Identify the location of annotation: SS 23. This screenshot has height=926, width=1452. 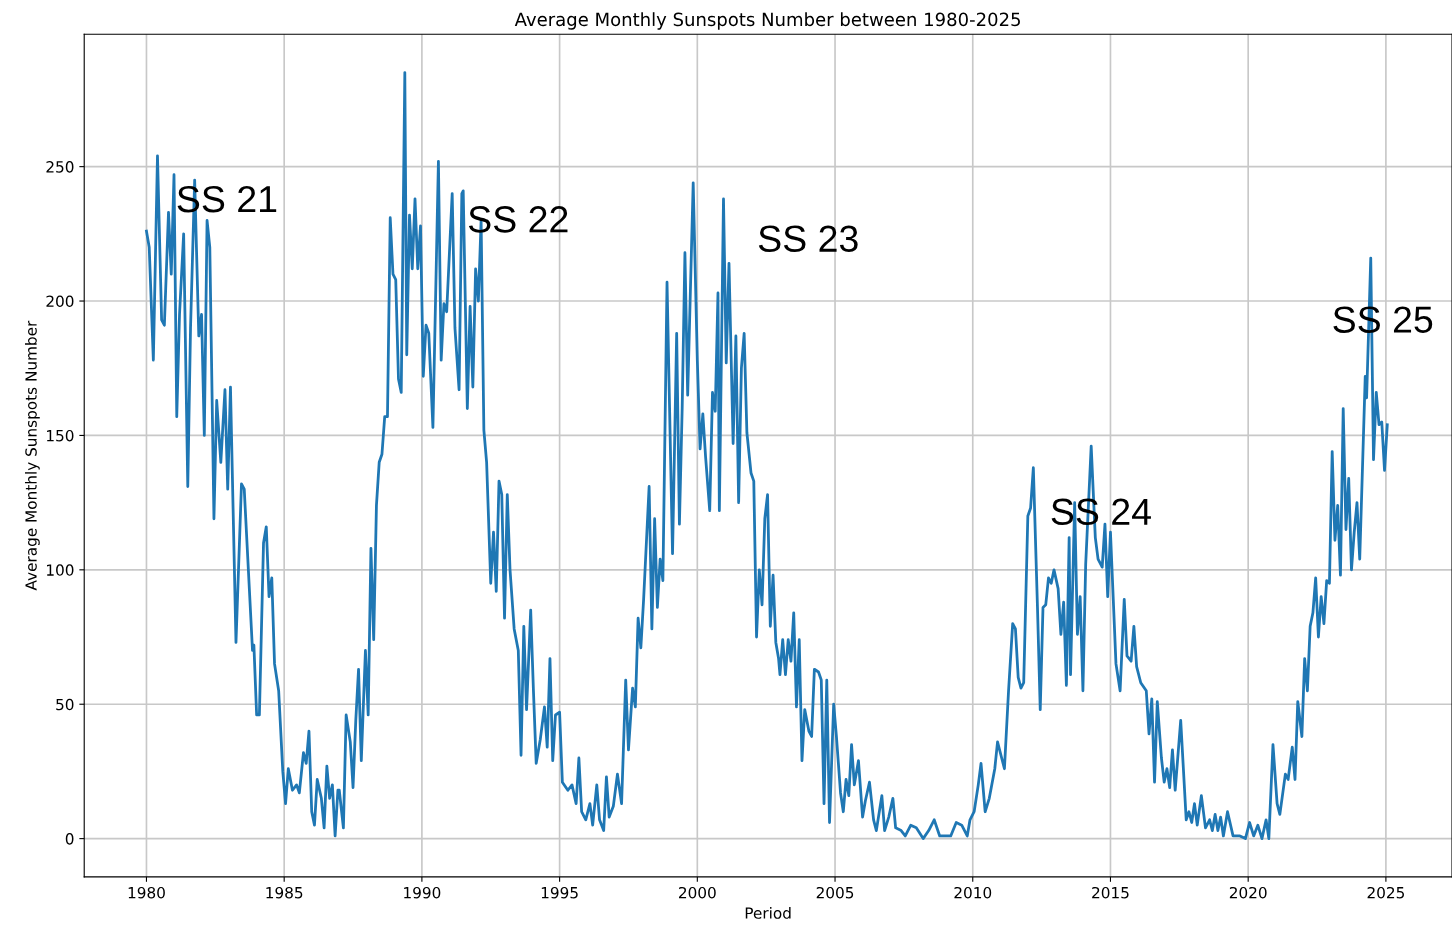
(808, 239).